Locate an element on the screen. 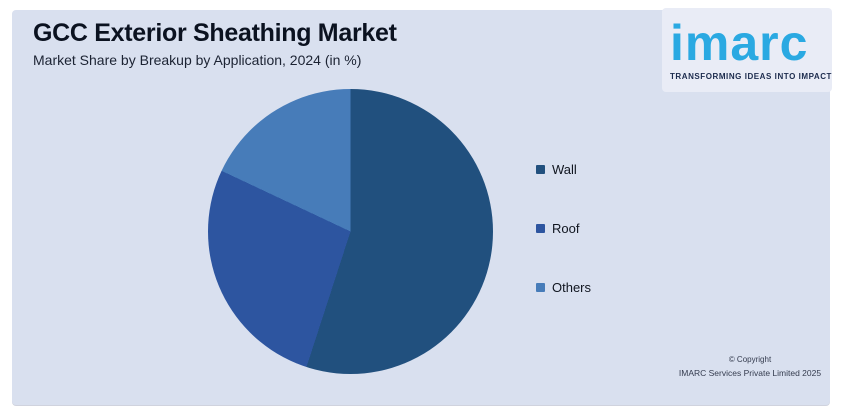  imarc-logo: imarc TRANSFORMING IDEAS INTO IMPACT is located at coordinates (747, 50).